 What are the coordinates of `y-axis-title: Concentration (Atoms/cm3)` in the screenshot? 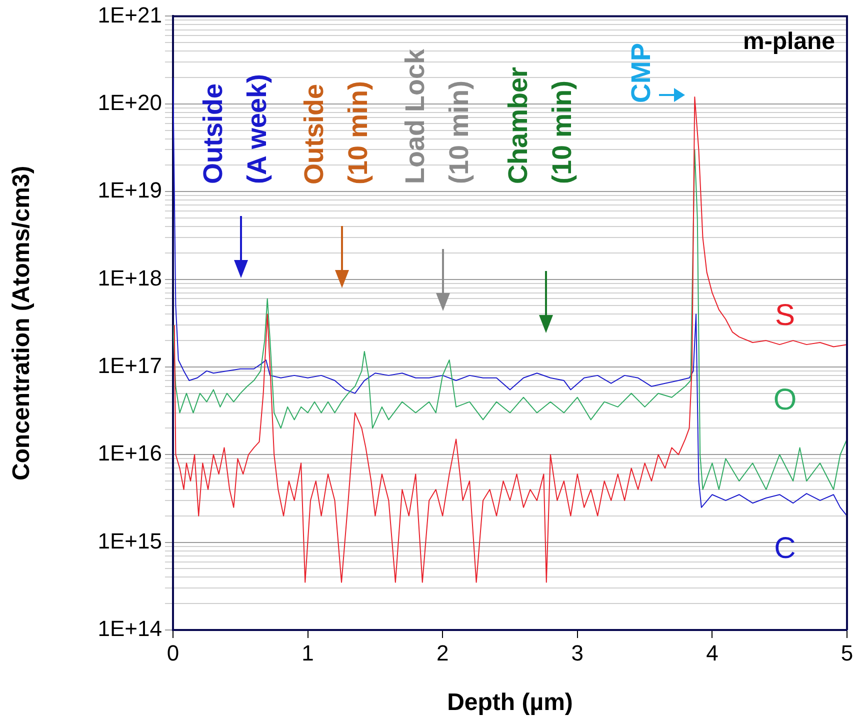 It's located at (22, 323).